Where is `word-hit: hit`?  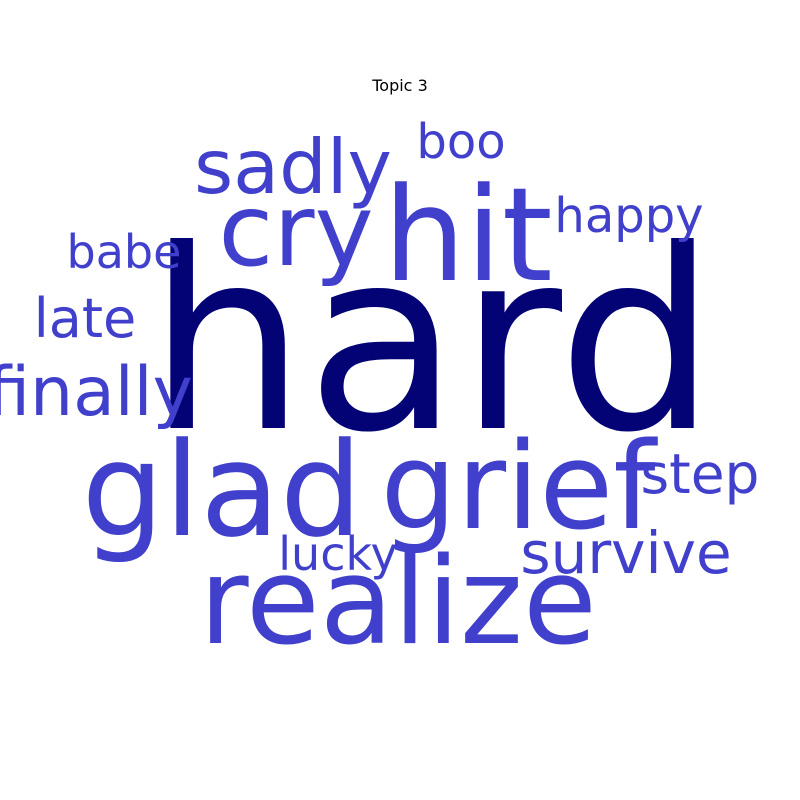 word-hit: hit is located at coordinates (467, 235).